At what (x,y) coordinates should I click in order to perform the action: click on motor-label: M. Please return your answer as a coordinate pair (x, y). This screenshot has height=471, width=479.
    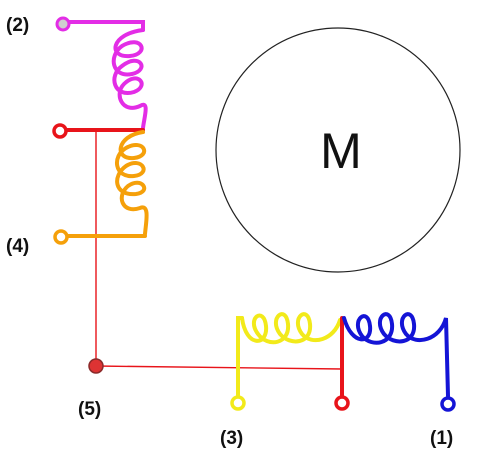
    Looking at the image, I should click on (341, 151).